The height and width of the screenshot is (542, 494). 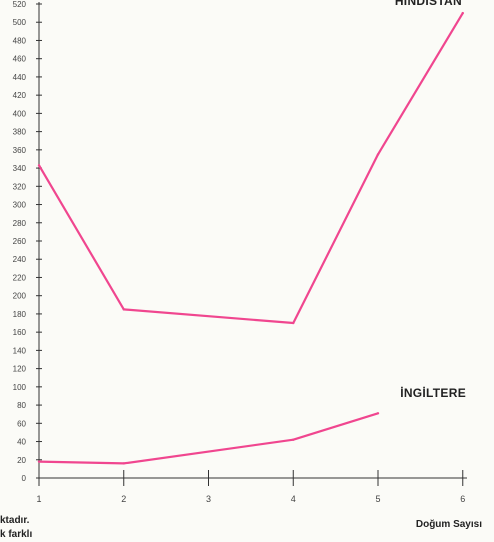 What do you see at coordinates (20, 314) in the screenshot?
I see `y-tick-label: 180` at bounding box center [20, 314].